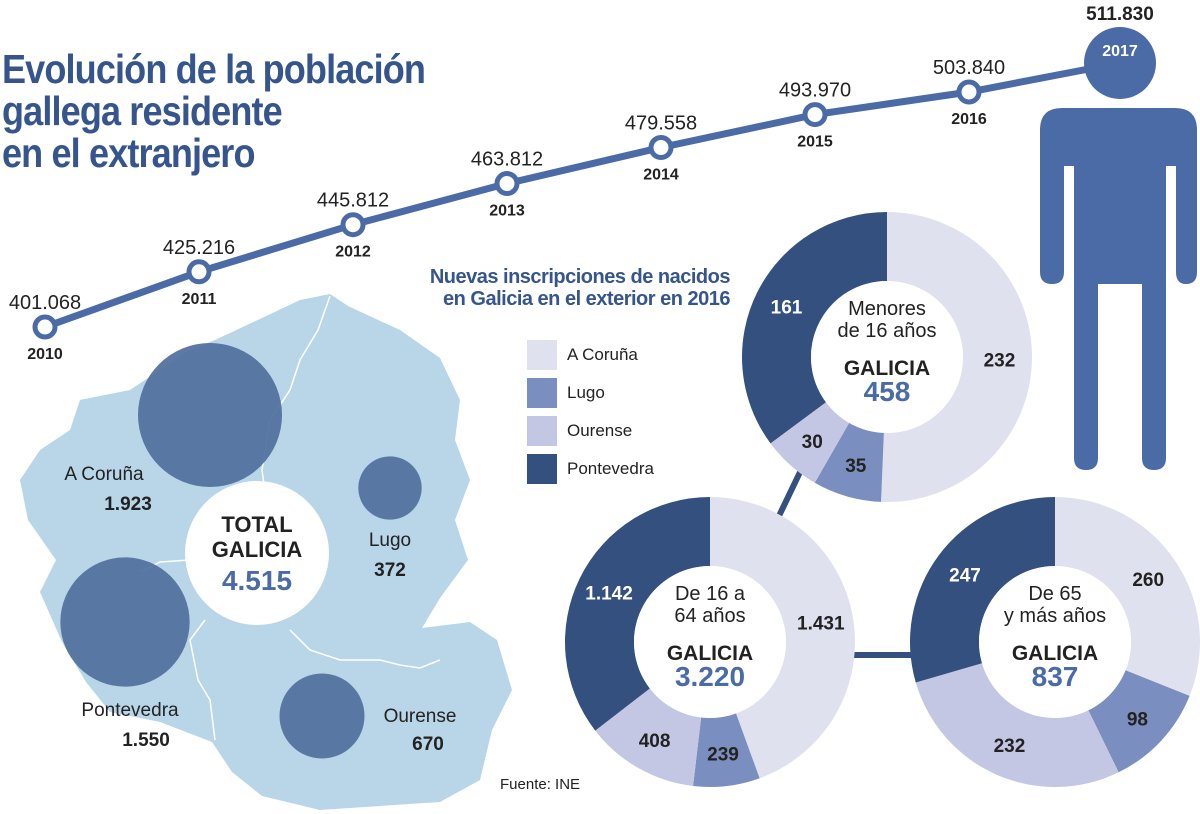  What do you see at coordinates (390, 570) in the screenshot?
I see `map-value-lugo: 372` at bounding box center [390, 570].